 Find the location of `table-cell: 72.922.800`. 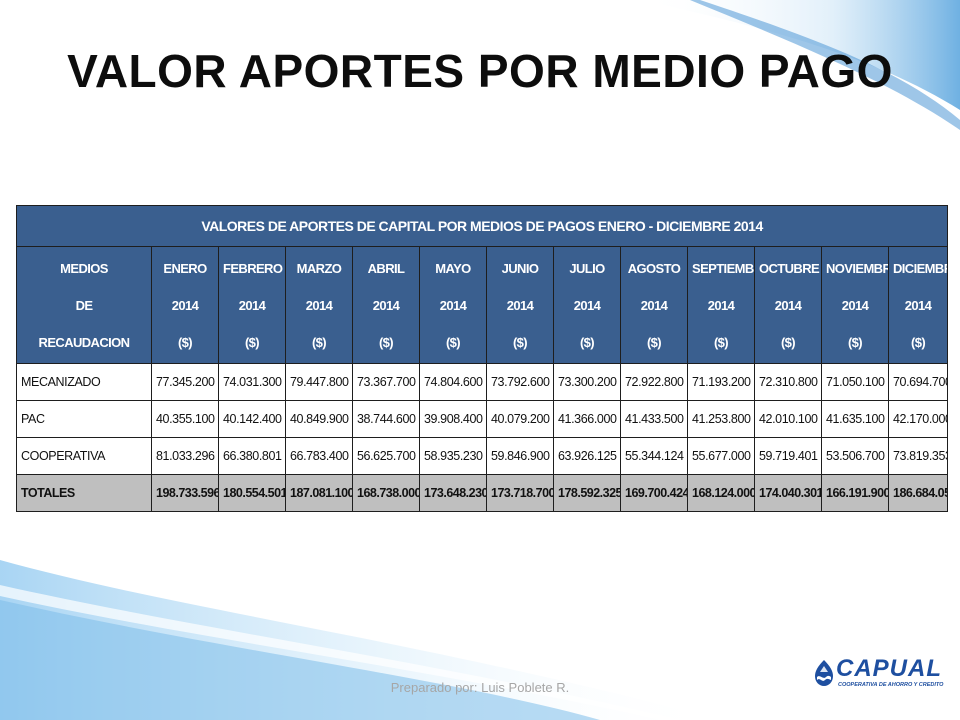

table-cell: 72.922.800 is located at coordinates (654, 382).